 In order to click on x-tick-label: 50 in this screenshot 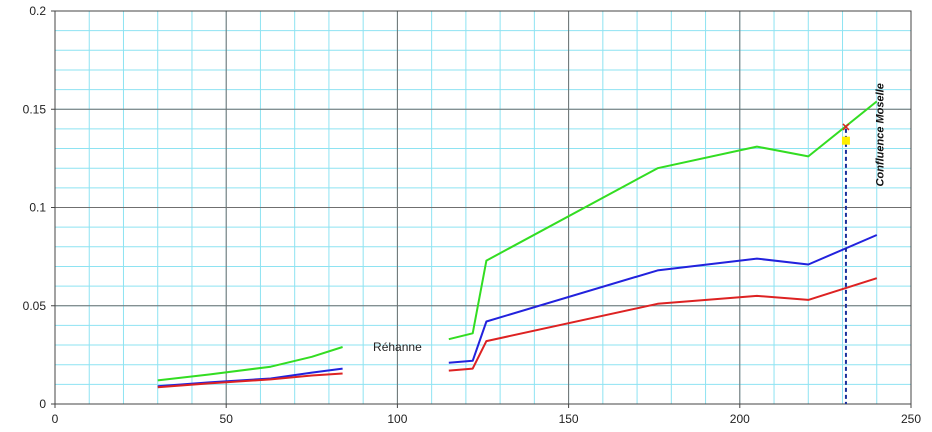, I will do `click(227, 419)`.